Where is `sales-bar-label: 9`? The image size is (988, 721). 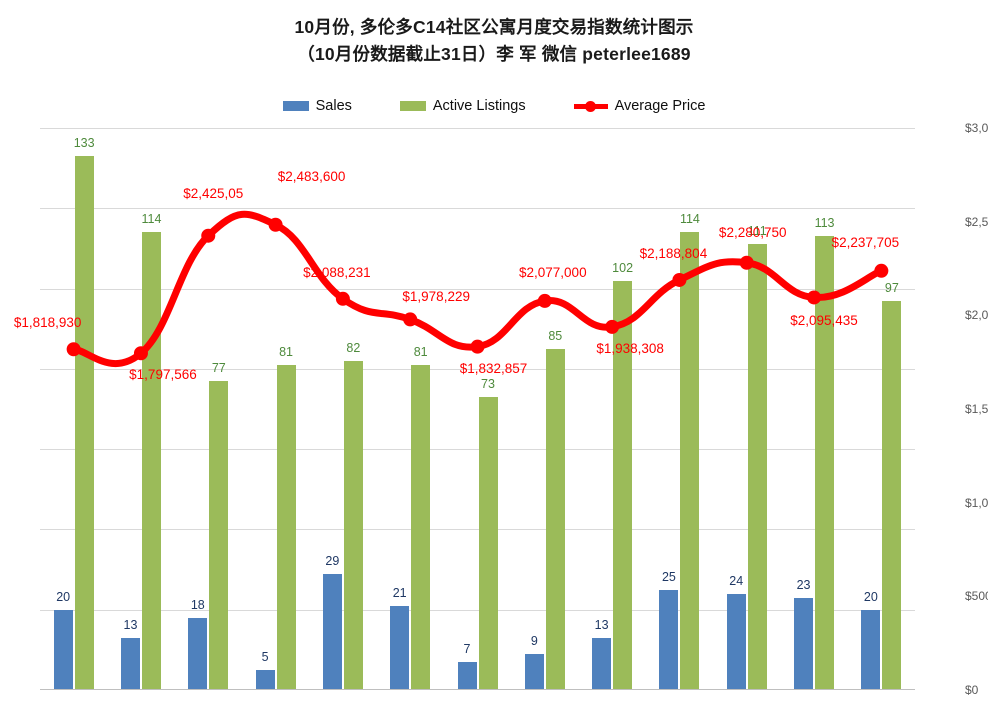
sales-bar-label: 9 is located at coordinates (534, 640).